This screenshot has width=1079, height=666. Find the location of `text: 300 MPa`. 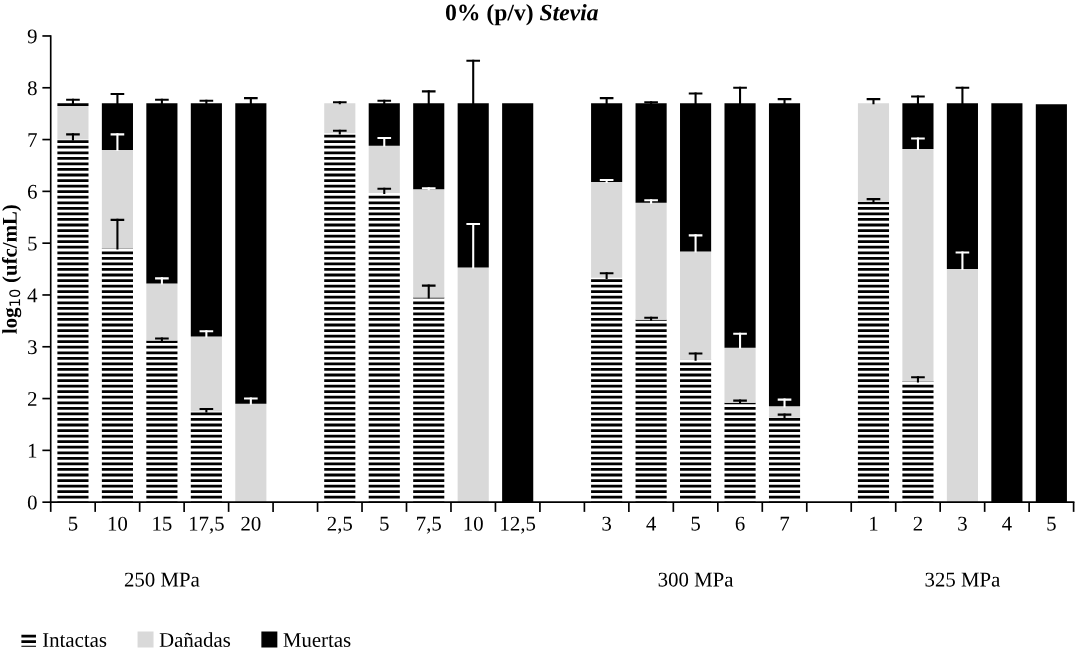

text: 300 MPa is located at coordinates (696, 579).